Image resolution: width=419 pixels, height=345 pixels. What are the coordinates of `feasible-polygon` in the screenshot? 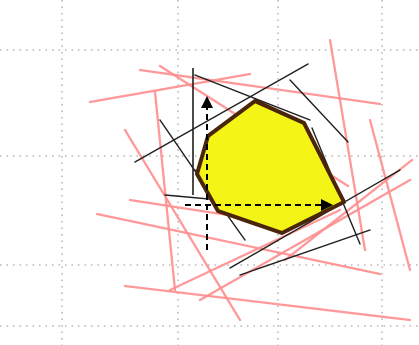 It's located at (270, 167).